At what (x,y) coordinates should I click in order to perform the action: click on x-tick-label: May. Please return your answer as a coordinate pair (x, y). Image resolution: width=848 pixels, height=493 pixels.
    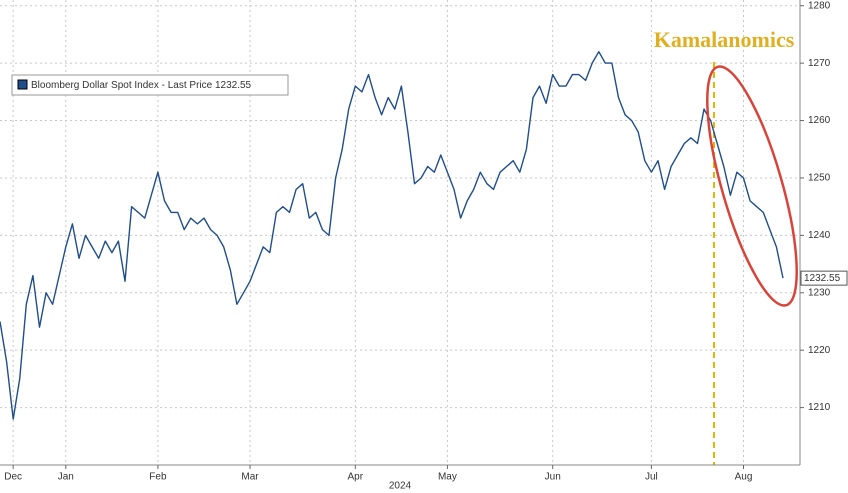
    Looking at the image, I should click on (447, 477).